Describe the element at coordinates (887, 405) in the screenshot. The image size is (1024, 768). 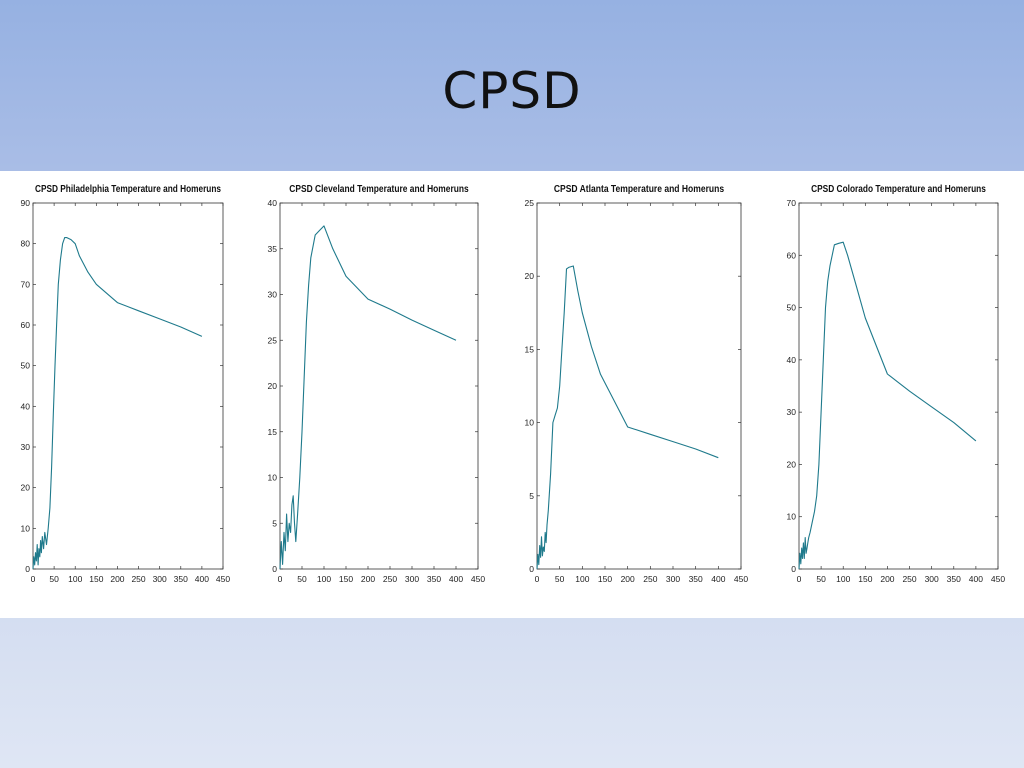
I see `series-line-colorado` at that location.